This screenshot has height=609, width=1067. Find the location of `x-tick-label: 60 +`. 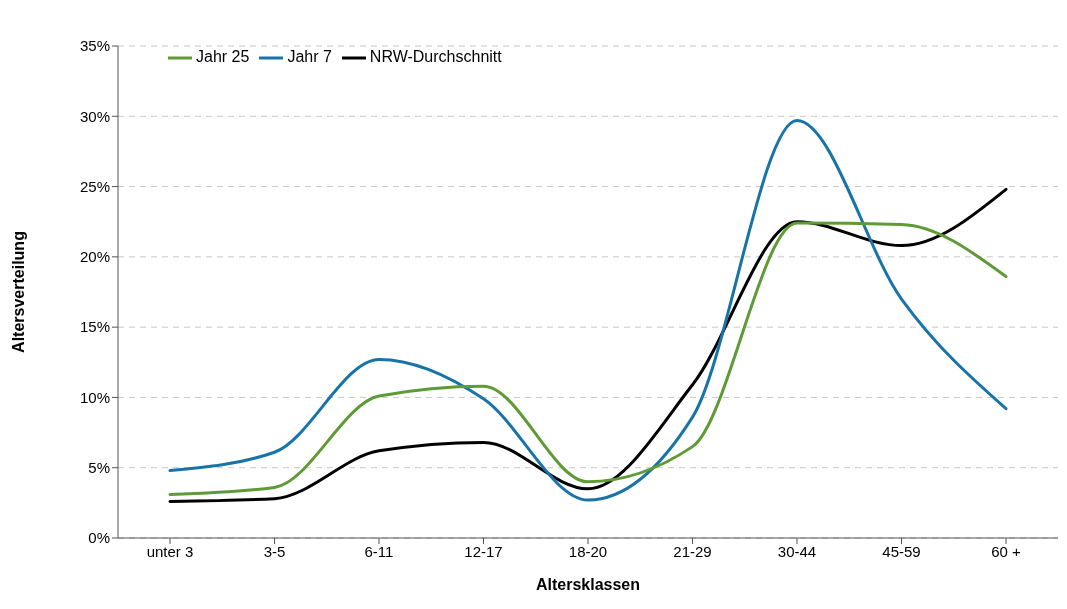

x-tick-label: 60 + is located at coordinates (1006, 551).